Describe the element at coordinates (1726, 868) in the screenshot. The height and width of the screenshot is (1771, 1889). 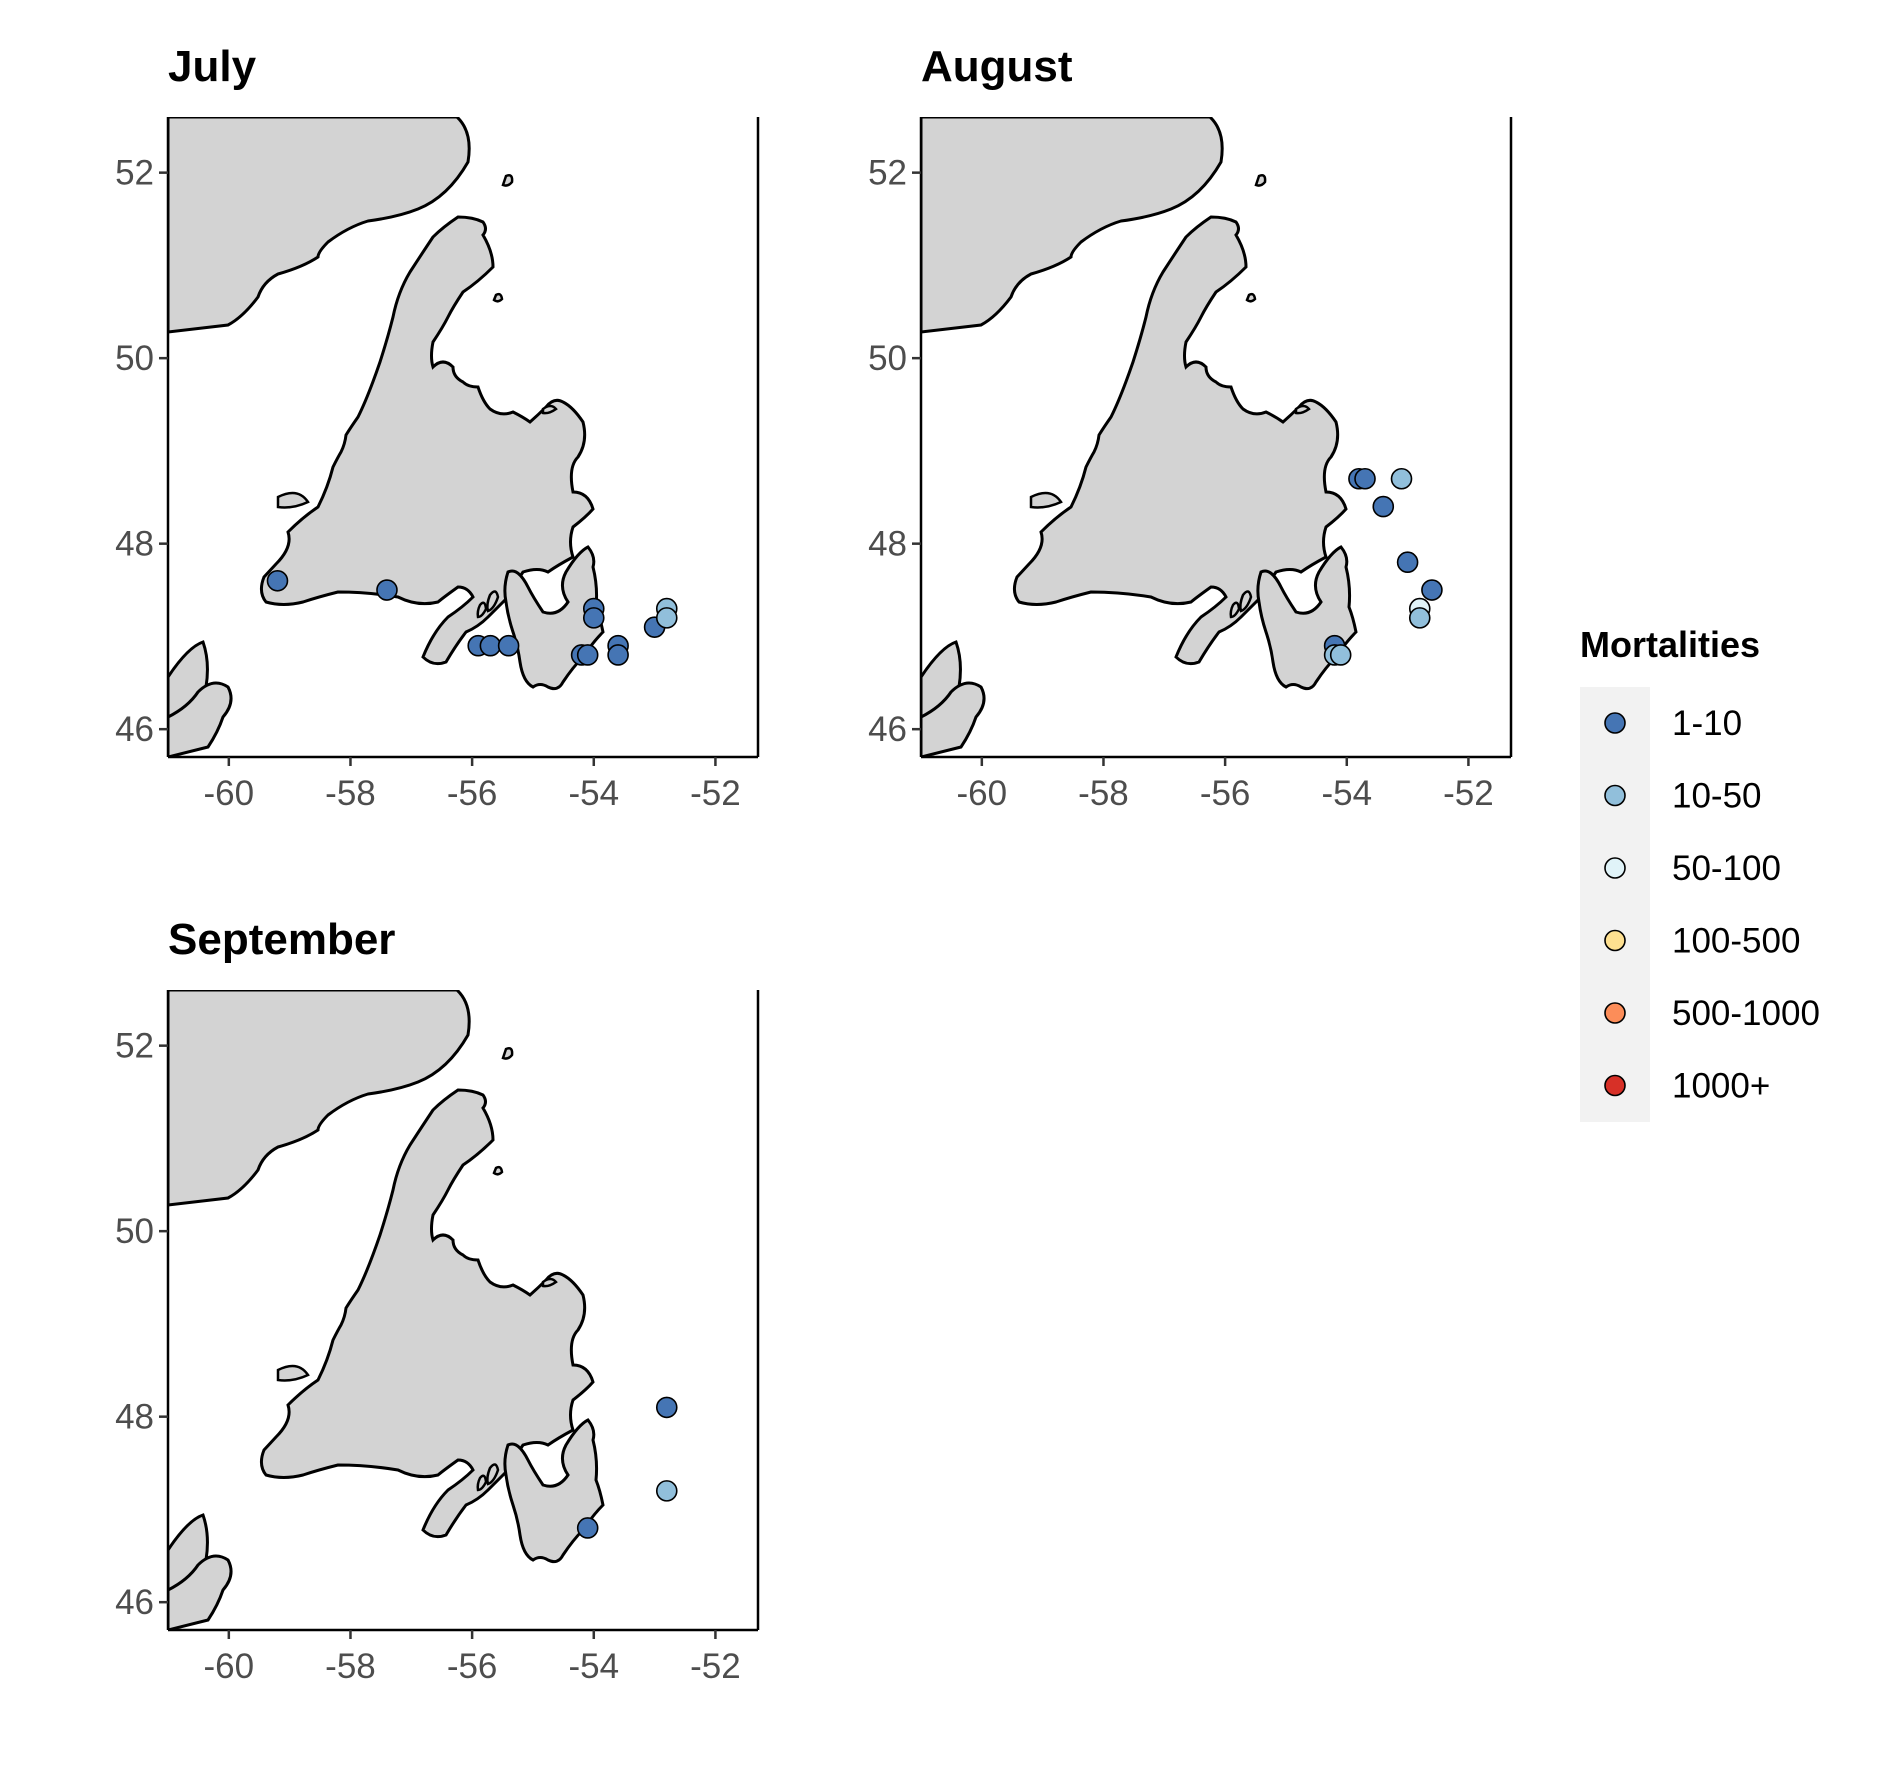
I see `legend-label: 50-100` at that location.